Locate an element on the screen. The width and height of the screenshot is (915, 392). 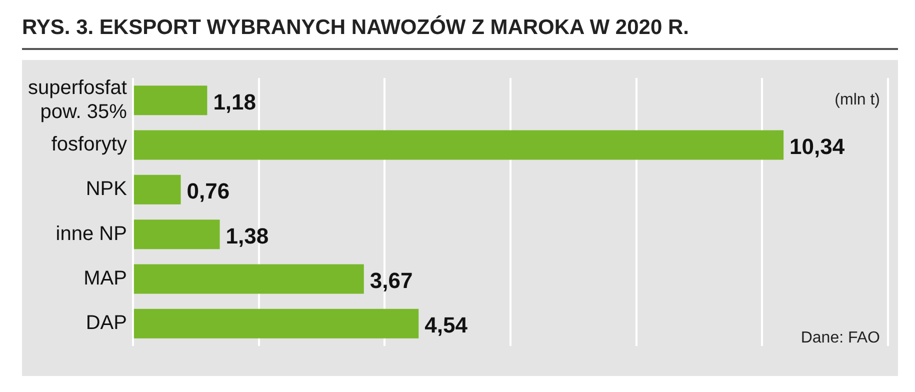
data-label: 1,38 is located at coordinates (247, 235).